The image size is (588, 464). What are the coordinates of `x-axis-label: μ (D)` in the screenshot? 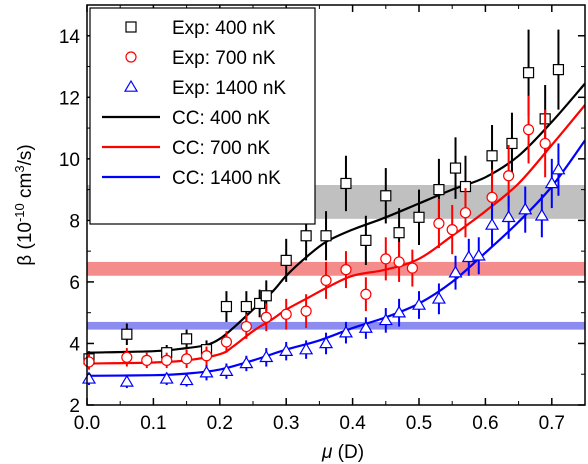 It's located at (342, 452).